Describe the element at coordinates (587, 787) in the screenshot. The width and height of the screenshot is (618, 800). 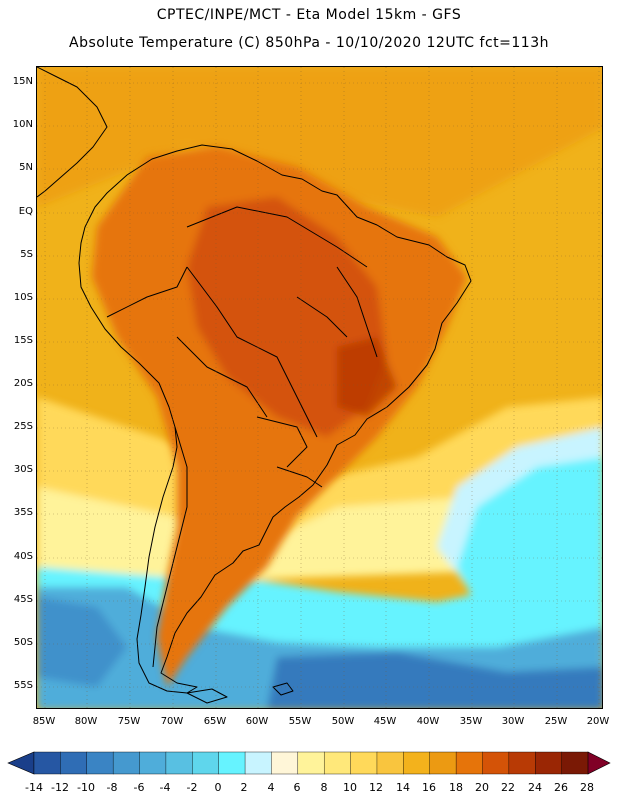
I see `colorbar-label: 28` at that location.